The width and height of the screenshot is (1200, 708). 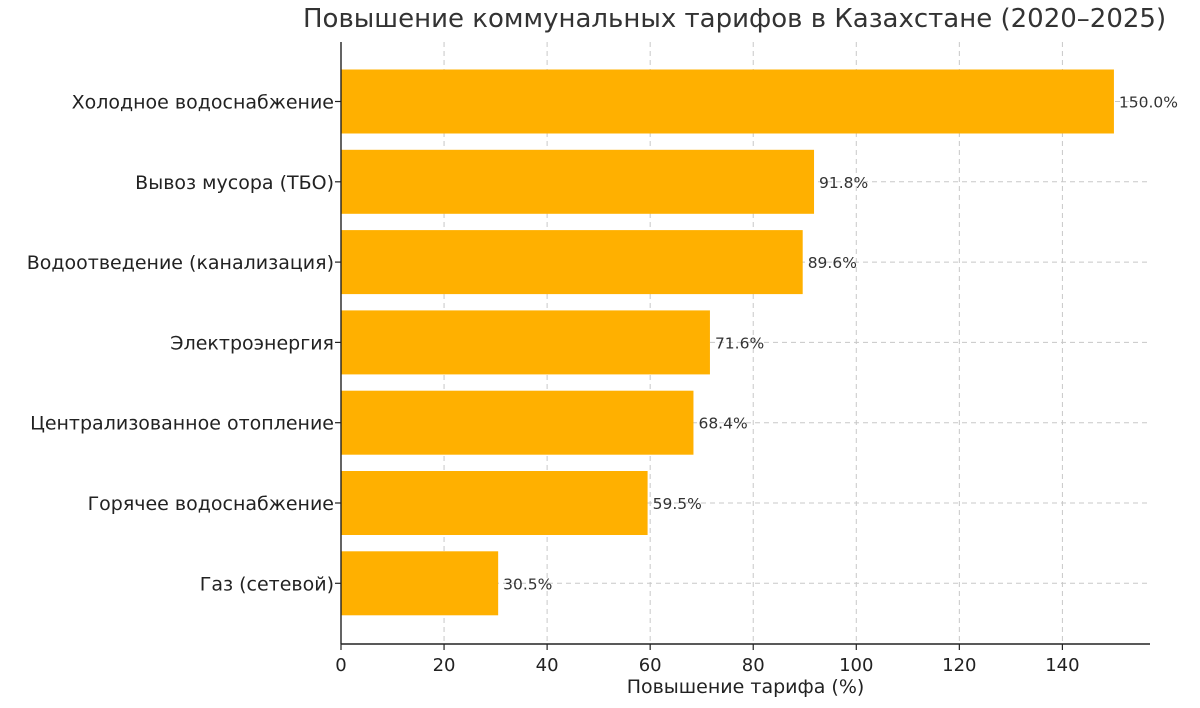 What do you see at coordinates (1062, 665) in the screenshot?
I see `x-tick-label-7: 140` at bounding box center [1062, 665].